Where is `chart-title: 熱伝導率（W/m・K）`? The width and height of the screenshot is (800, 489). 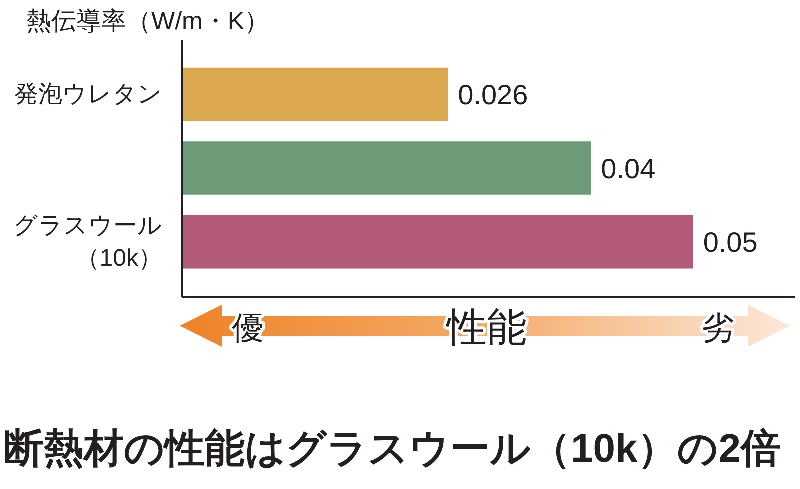 chart-title: 熱伝導率（W/m・K） is located at coordinates (148, 22).